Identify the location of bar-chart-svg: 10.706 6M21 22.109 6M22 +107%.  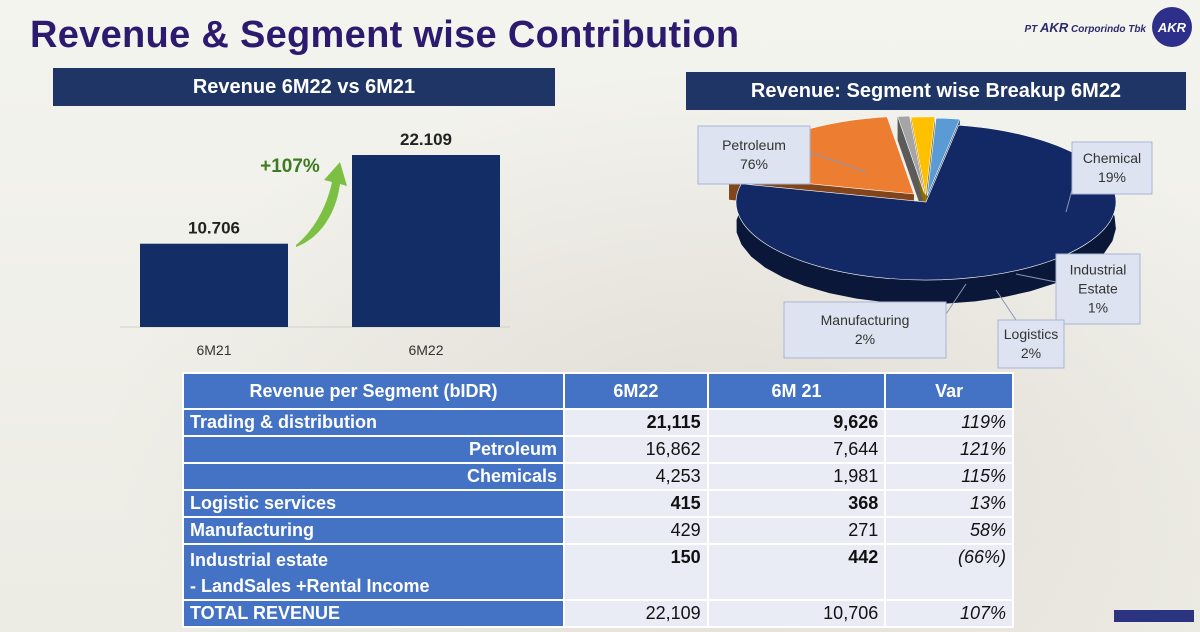
(315, 244).